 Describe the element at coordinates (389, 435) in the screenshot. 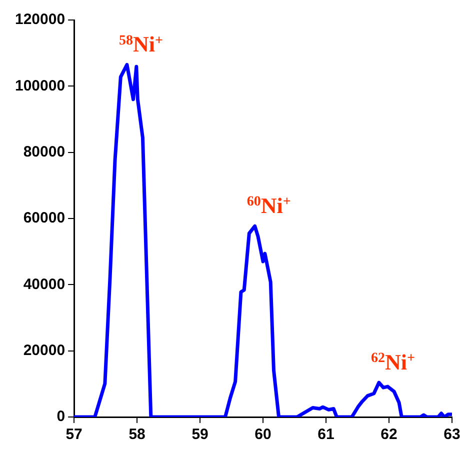

I see `x-tick-label: 62` at that location.